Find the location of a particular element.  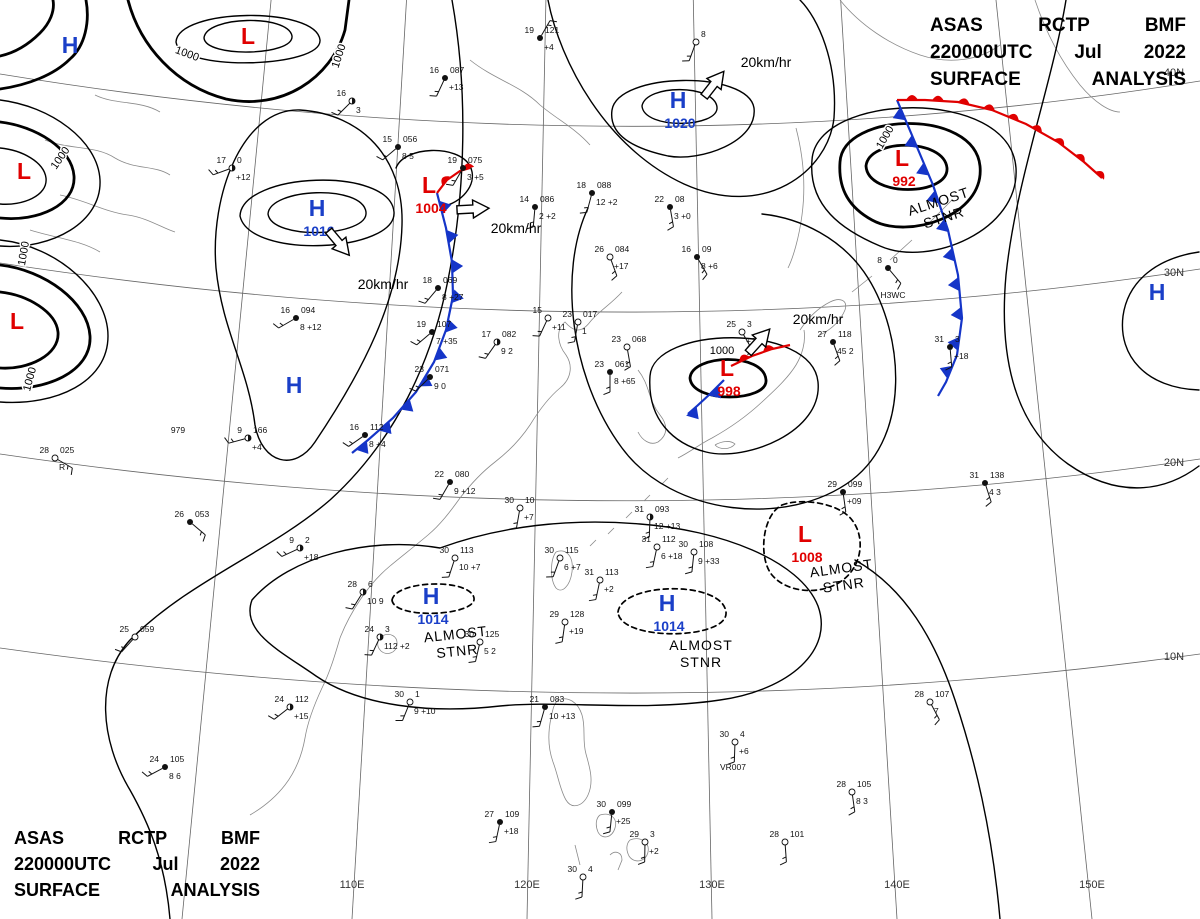

cold-front is located at coordinates (407, 323).